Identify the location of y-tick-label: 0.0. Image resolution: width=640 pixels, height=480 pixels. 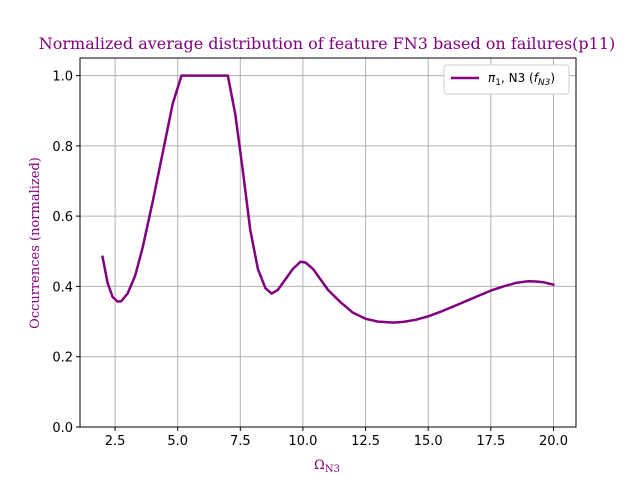
(62, 428).